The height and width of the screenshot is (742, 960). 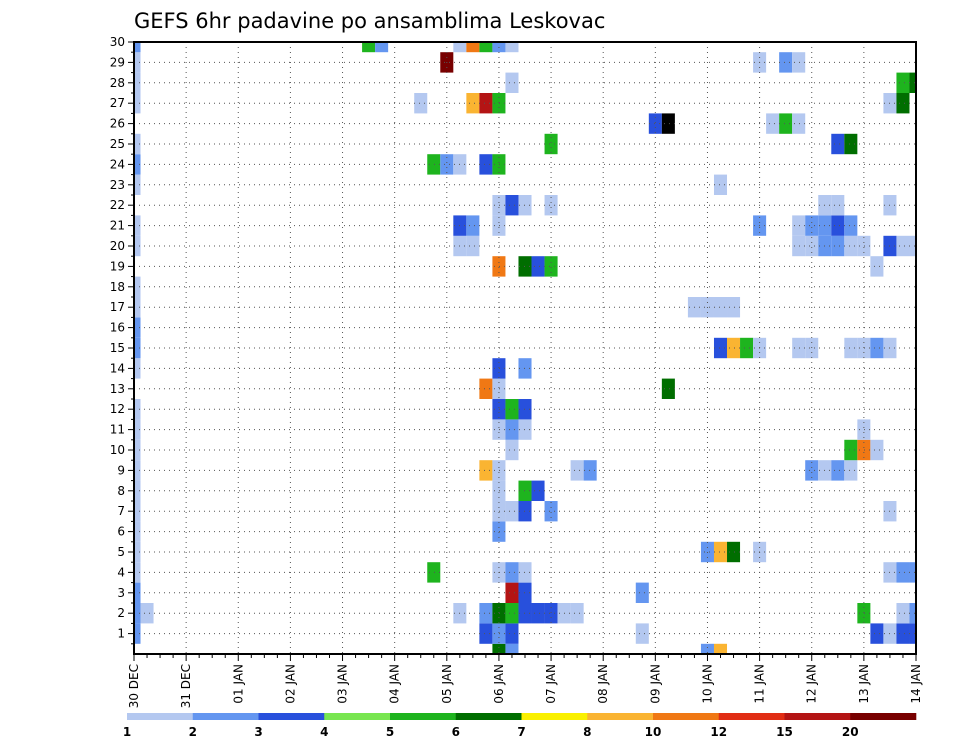 I want to click on x-tick-label: 31 DEC, so click(x=186, y=686).